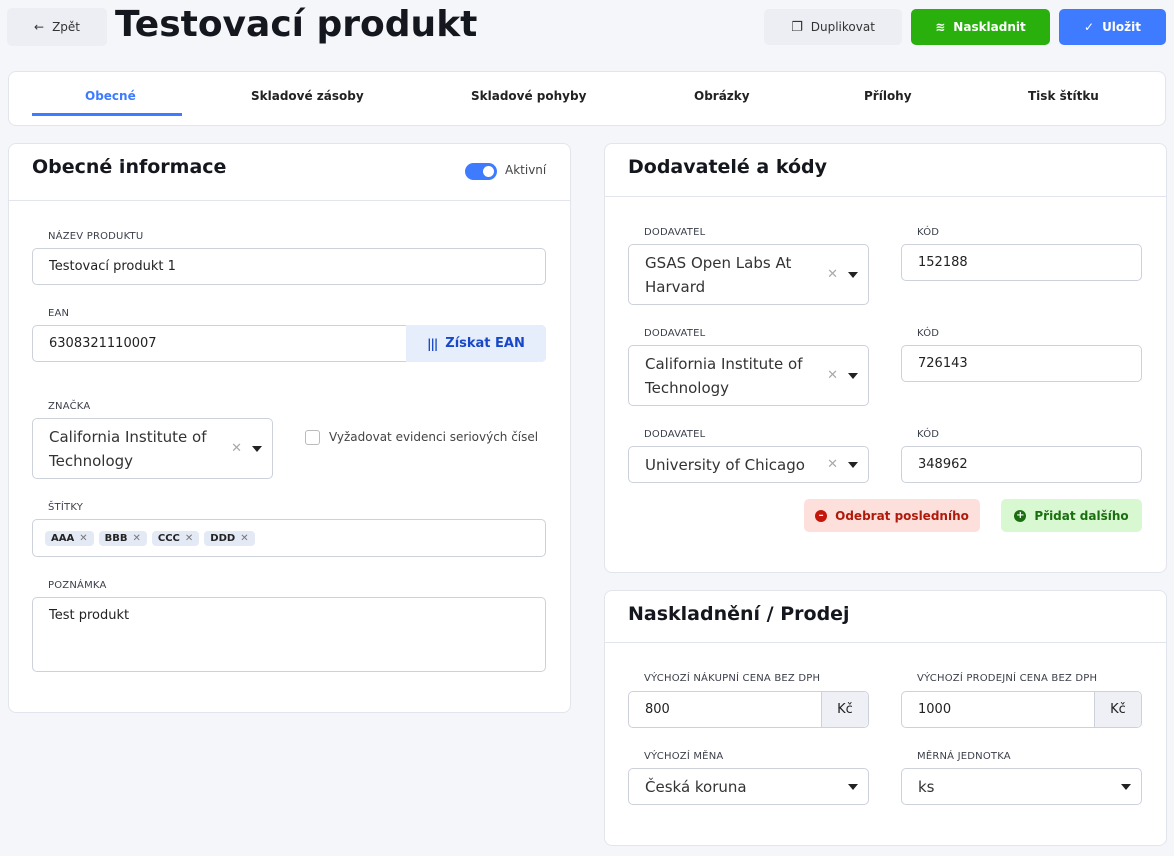  What do you see at coordinates (152, 448) in the screenshot?
I see `brand-select: California Institute of Technology ✕` at bounding box center [152, 448].